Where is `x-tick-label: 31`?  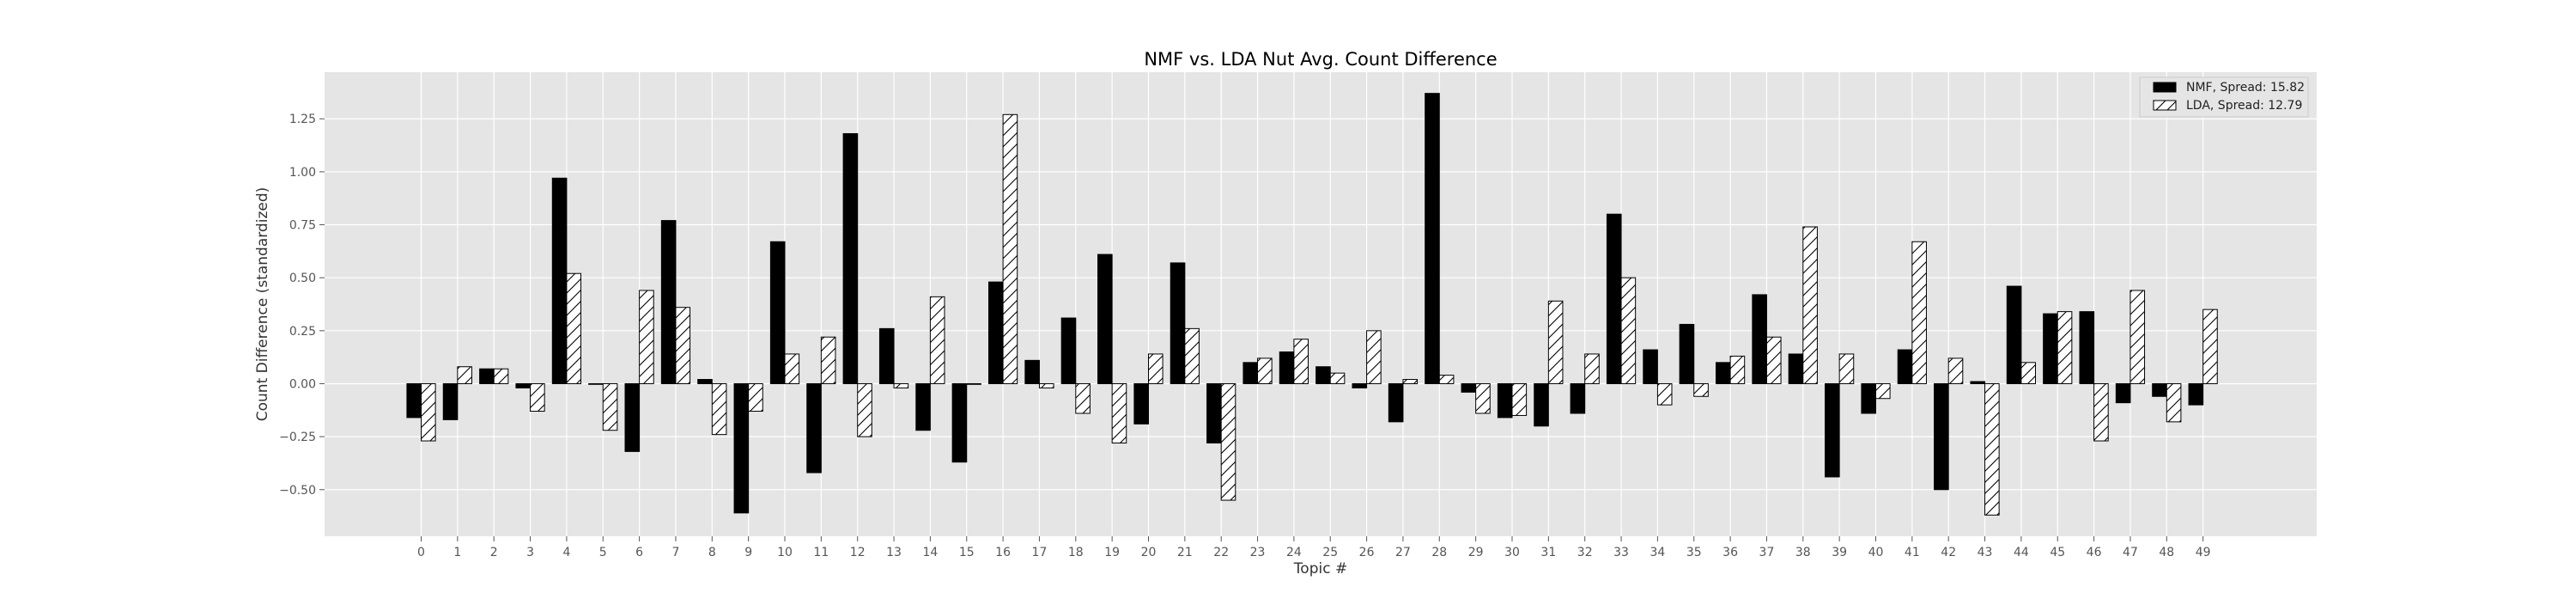
x-tick-label: 31 is located at coordinates (1548, 552).